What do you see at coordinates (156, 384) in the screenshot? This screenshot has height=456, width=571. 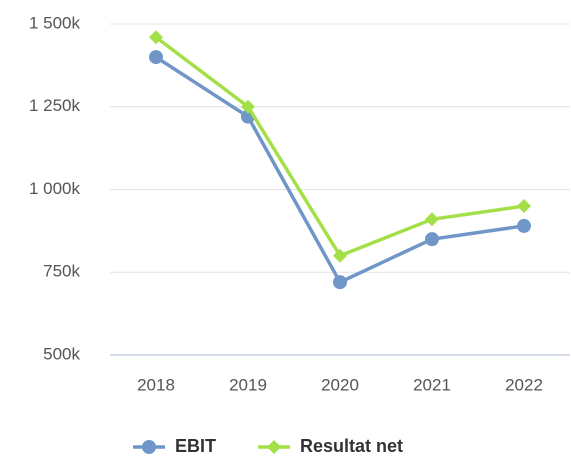 I see `x-tick-label: 2018` at bounding box center [156, 384].